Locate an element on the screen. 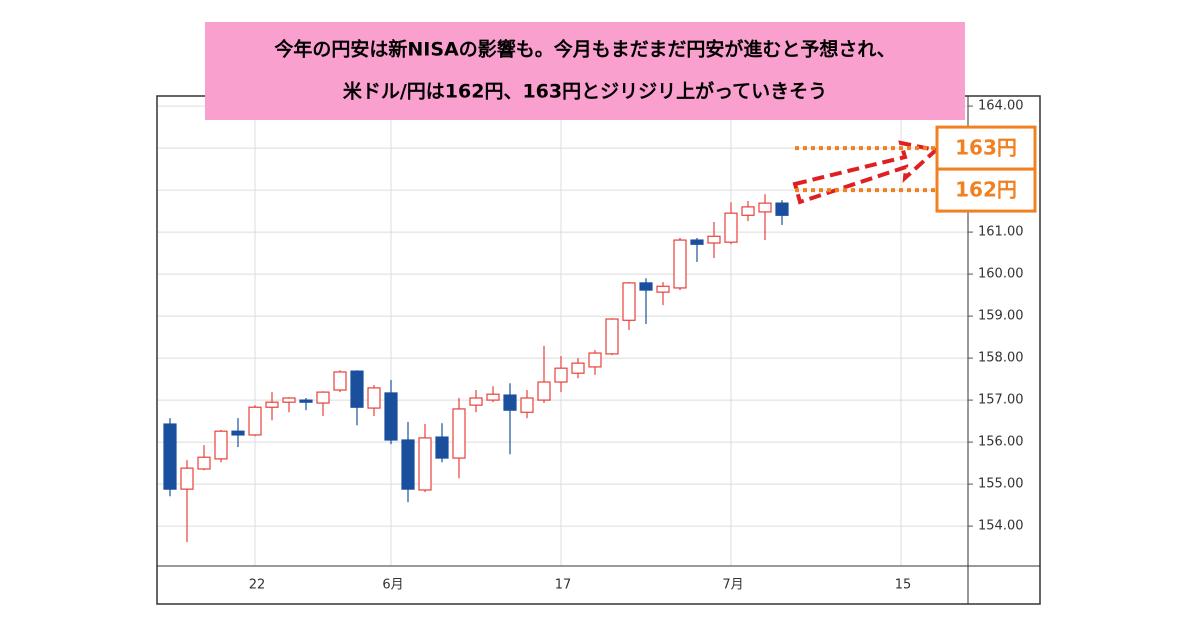 Image resolution: width=1200 pixels, height=634 pixels. y-tick-label: 155.00 is located at coordinates (1001, 484).